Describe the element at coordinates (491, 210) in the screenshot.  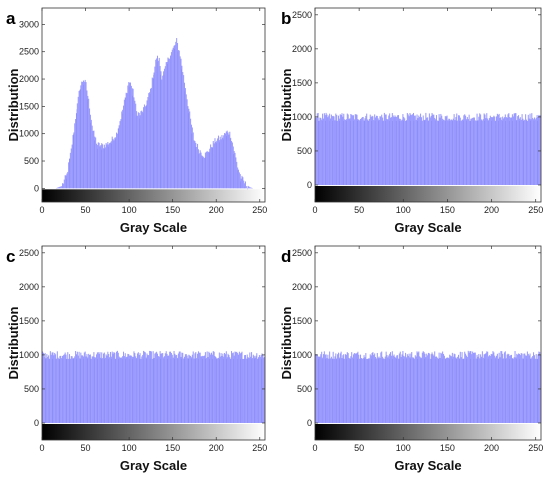
I see `x-tick-label: 200` at that location.